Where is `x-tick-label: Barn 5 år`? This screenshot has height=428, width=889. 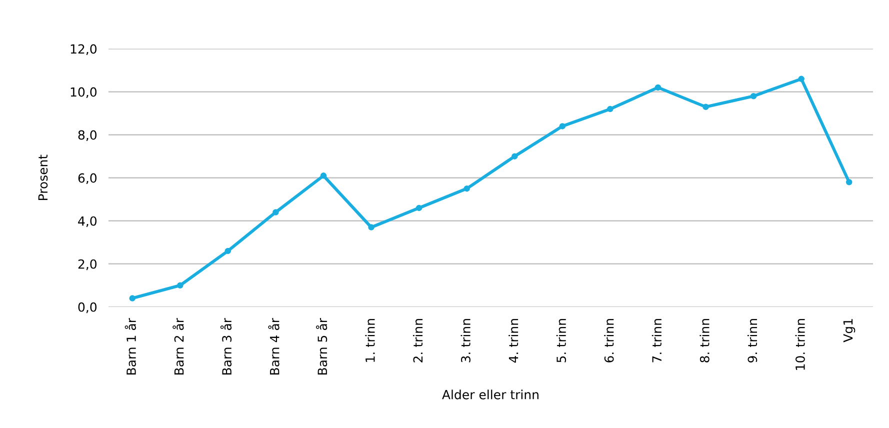
x-tick-label: Barn 5 år is located at coordinates (322, 346).